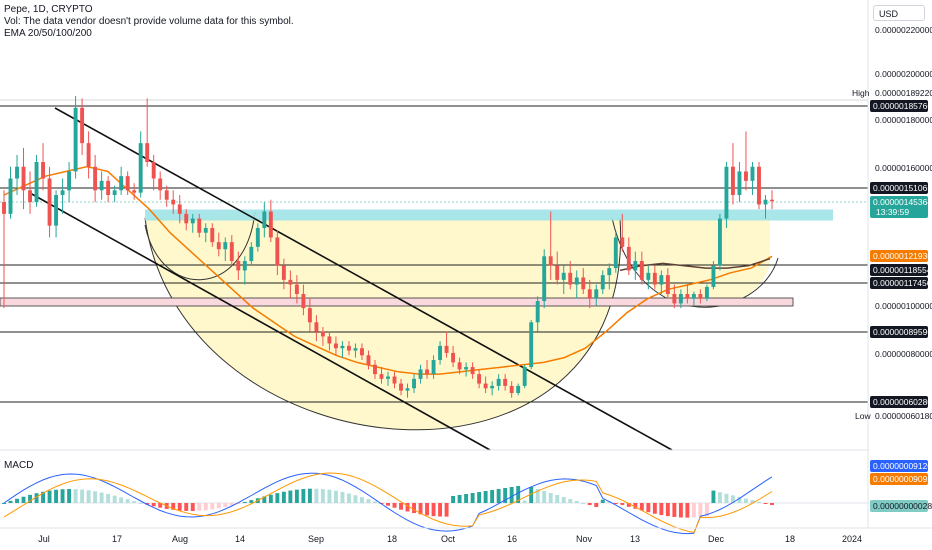 The width and height of the screenshot is (932, 550). Describe the element at coordinates (48, 33) in the screenshot. I see `ema-indicator-label: EMA 20/50/100/200` at that location.